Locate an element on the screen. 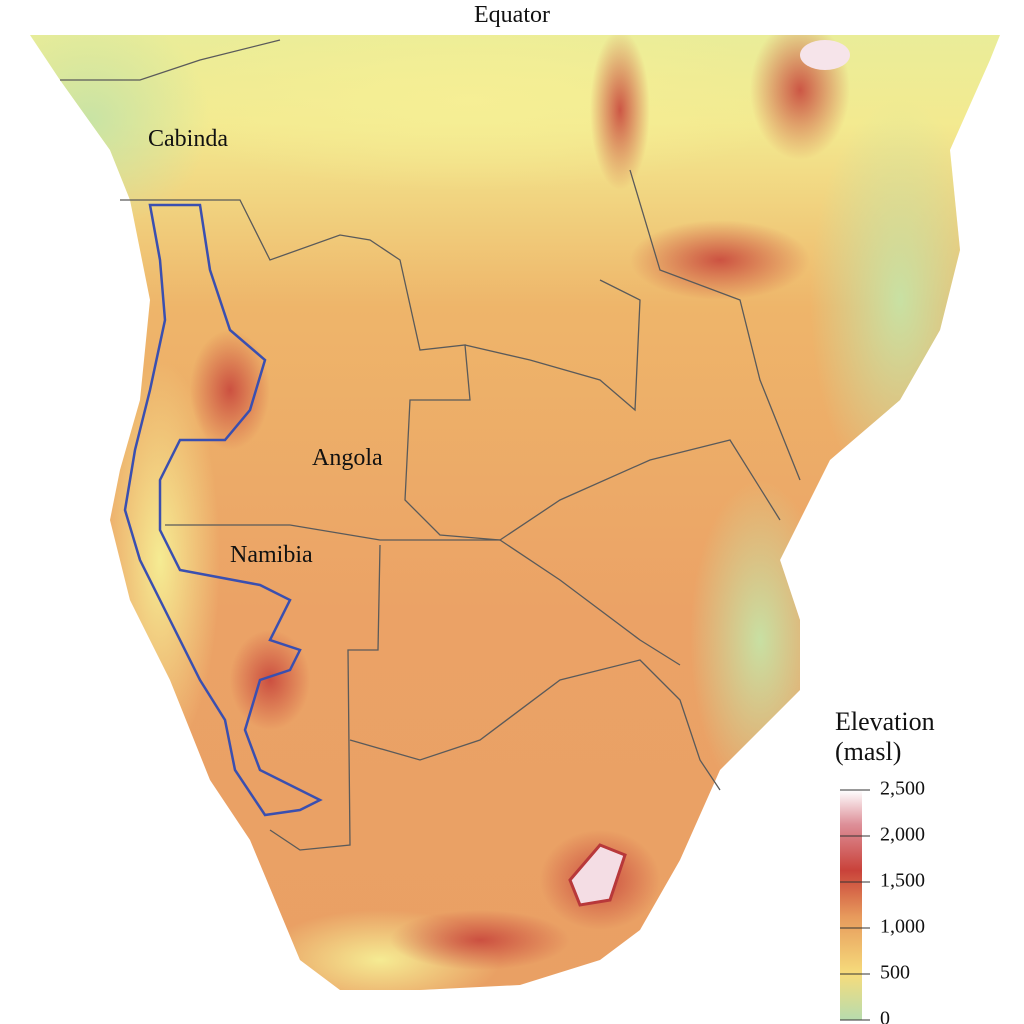 The height and width of the screenshot is (1024, 1024). legend-title: Elevation is located at coordinates (885, 721).